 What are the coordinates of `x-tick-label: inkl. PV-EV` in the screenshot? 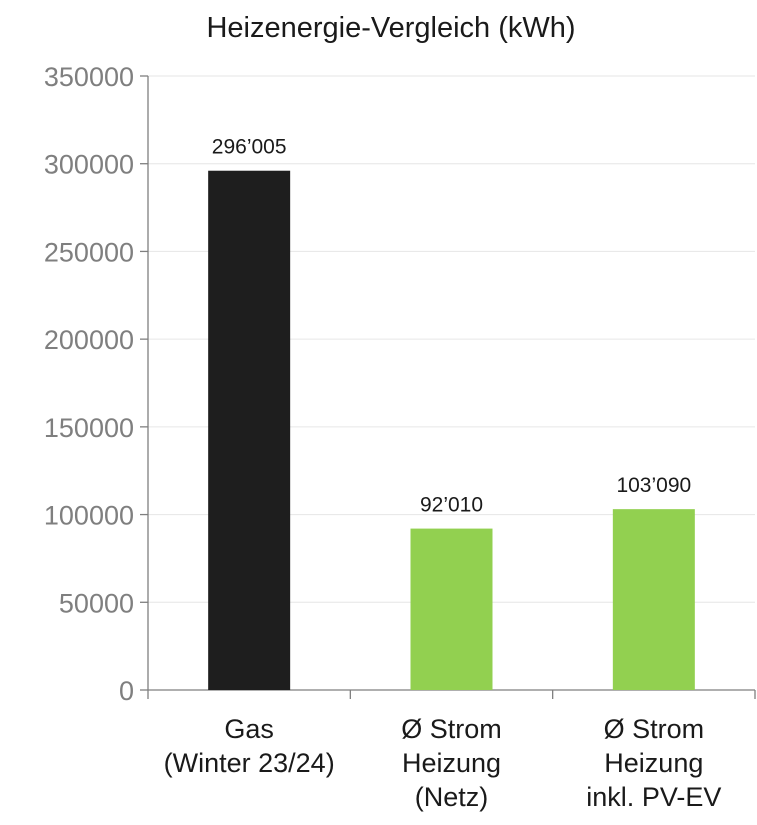 It's located at (653, 797).